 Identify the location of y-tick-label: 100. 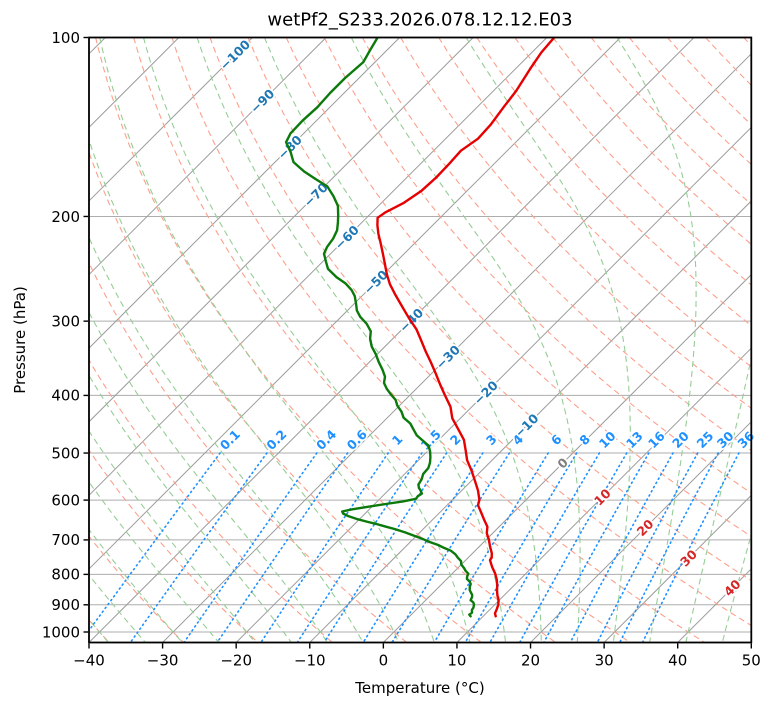
(65, 38).